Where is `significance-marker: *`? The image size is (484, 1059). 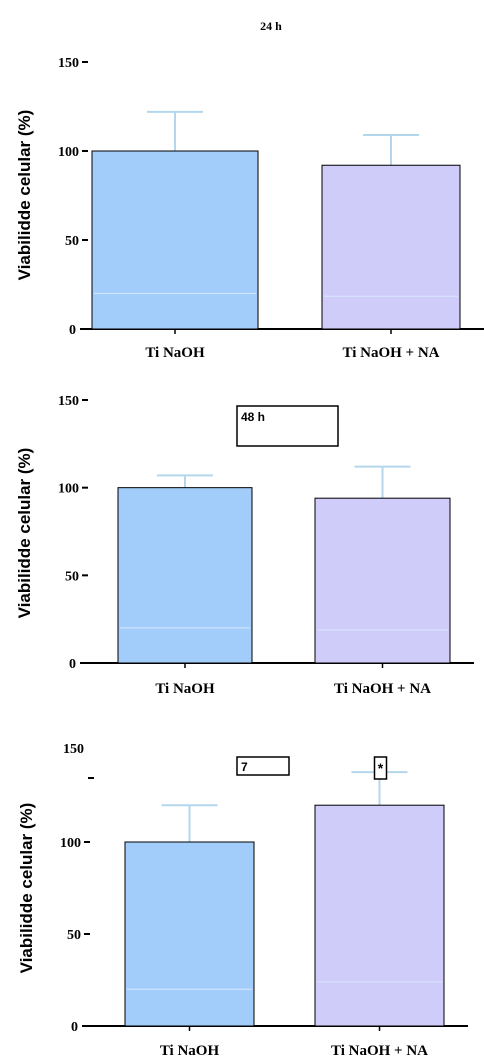
significance-marker: * is located at coordinates (381, 768).